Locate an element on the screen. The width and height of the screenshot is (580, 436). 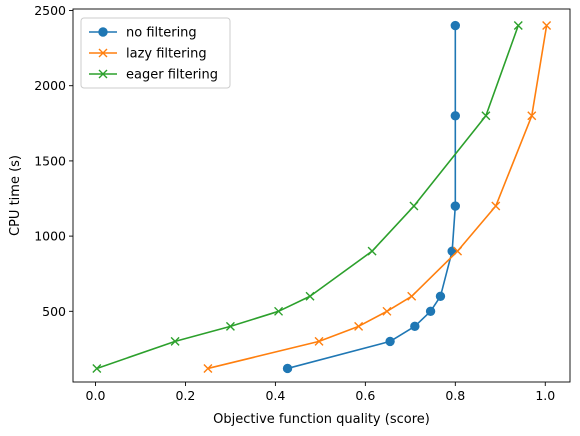
y-axis: 500 1000 1500 2000 2500 is located at coordinates (53, 161).